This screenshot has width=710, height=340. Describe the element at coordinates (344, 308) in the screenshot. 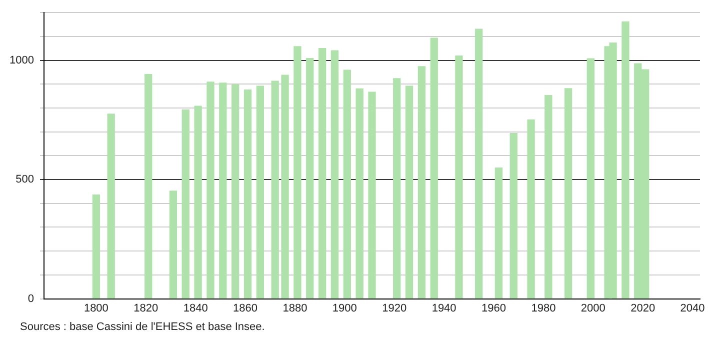

I see `x-tick-label: 1900` at that location.